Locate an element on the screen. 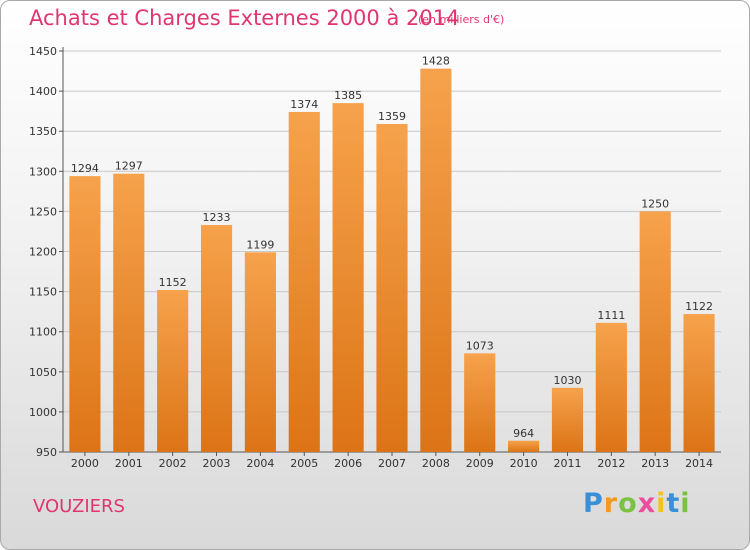 This screenshot has height=550, width=750. data-label: 1428 is located at coordinates (436, 61).